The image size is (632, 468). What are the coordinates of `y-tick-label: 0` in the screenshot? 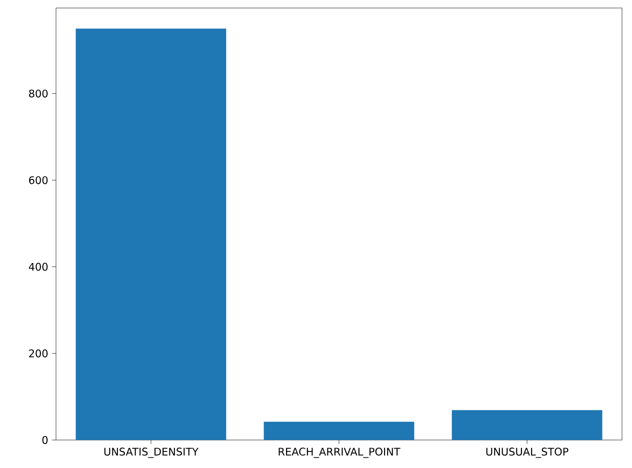 It's located at (45, 440).